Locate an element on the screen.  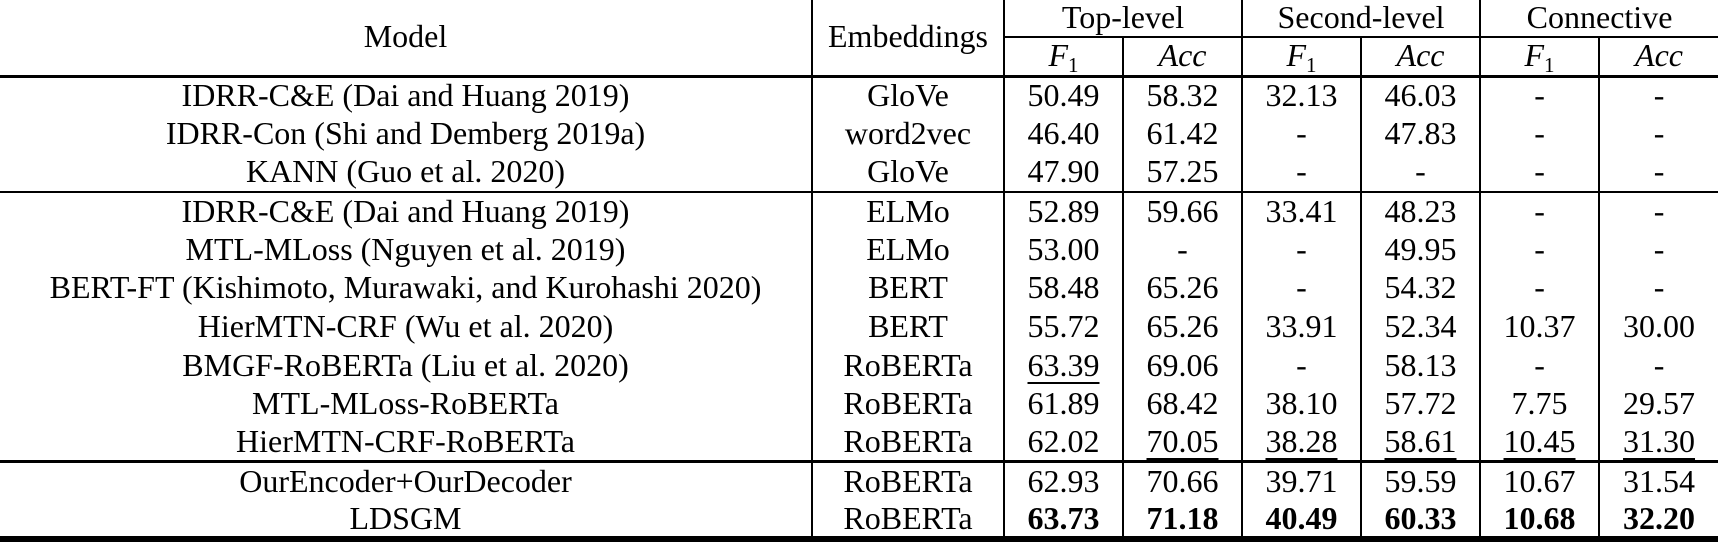
value-cell: 62.93 is located at coordinates (1063, 480).